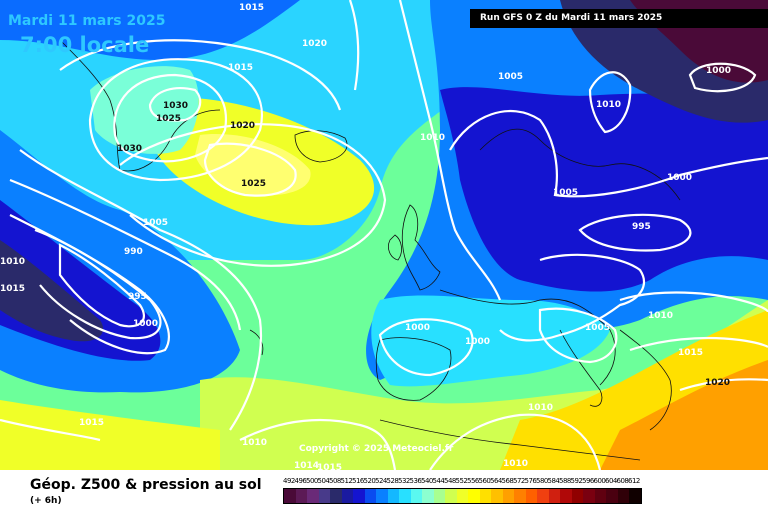  What do you see at coordinates (484, 481) in the screenshot?
I see `legend-value: 560` at bounding box center [484, 481].